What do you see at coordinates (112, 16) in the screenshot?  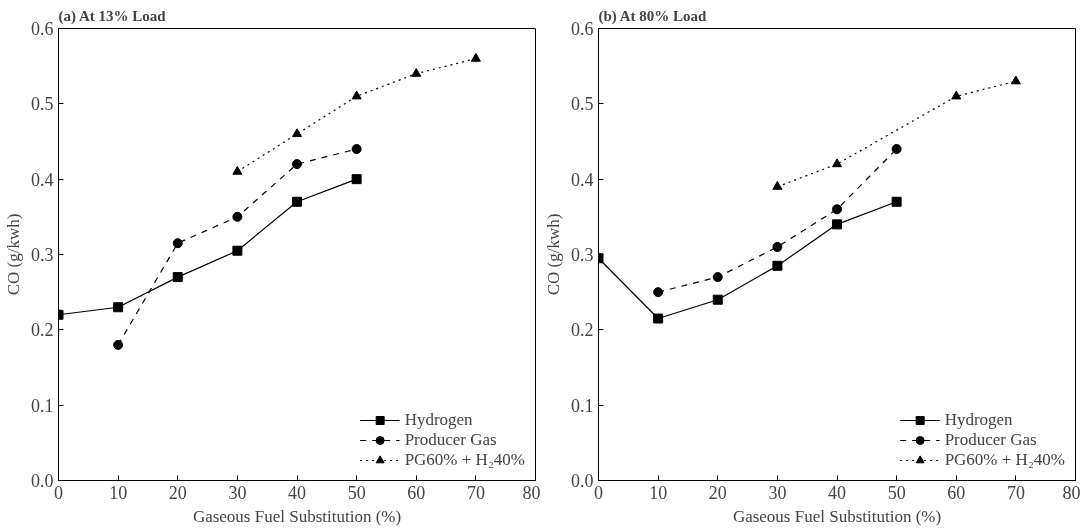 I see `chart-title: (a) At 13% Load` at bounding box center [112, 16].